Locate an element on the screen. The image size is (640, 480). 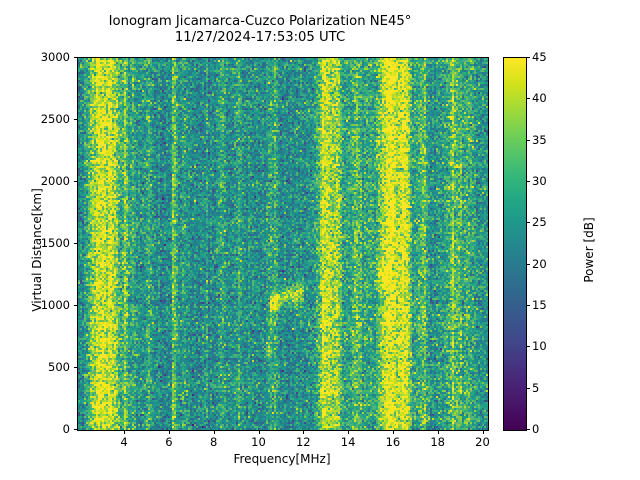
y-tick-label: 3000 is located at coordinates (55, 57).